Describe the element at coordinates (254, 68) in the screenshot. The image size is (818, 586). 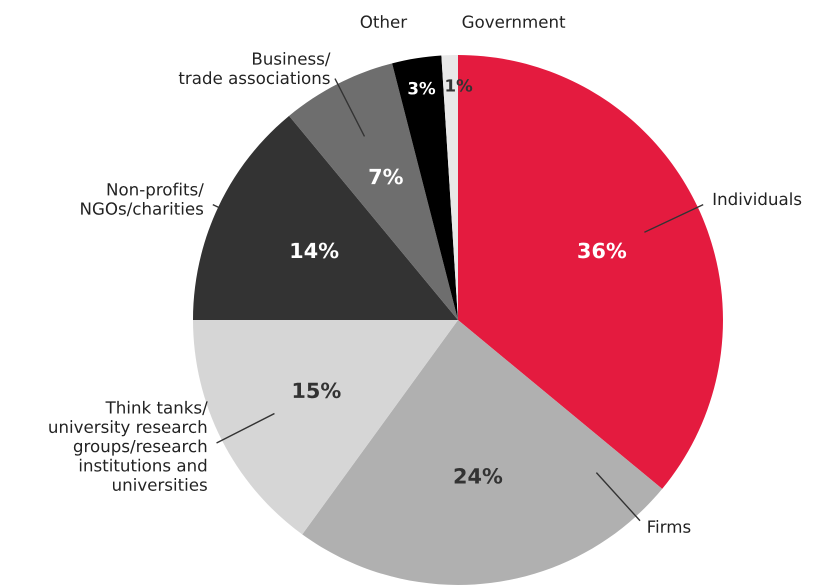
I see `slice-label: Business/ trade associations` at that location.